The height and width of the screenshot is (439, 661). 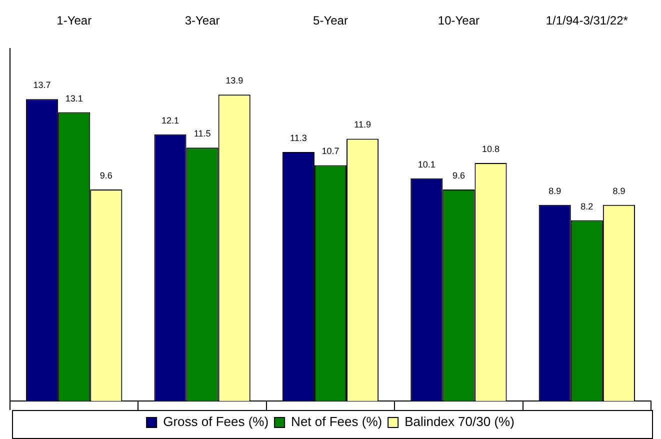 What do you see at coordinates (427, 164) in the screenshot?
I see `data-label: 10.1` at bounding box center [427, 164].